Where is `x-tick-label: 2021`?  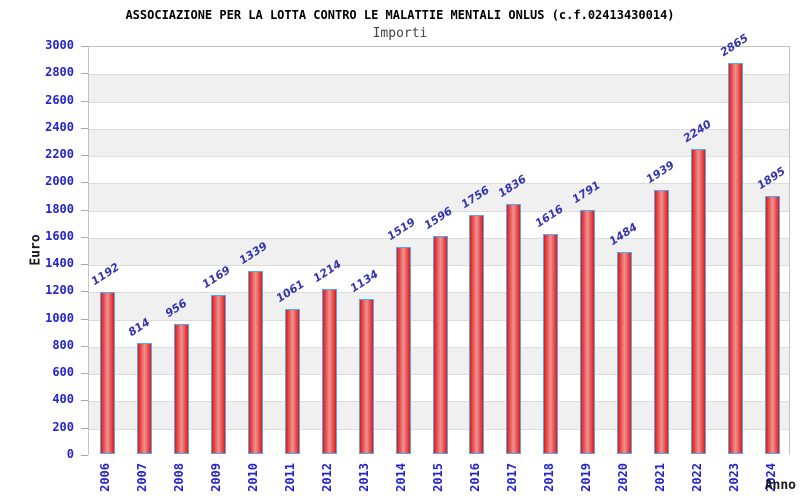
x-tick-label: 2021 is located at coordinates (659, 477).